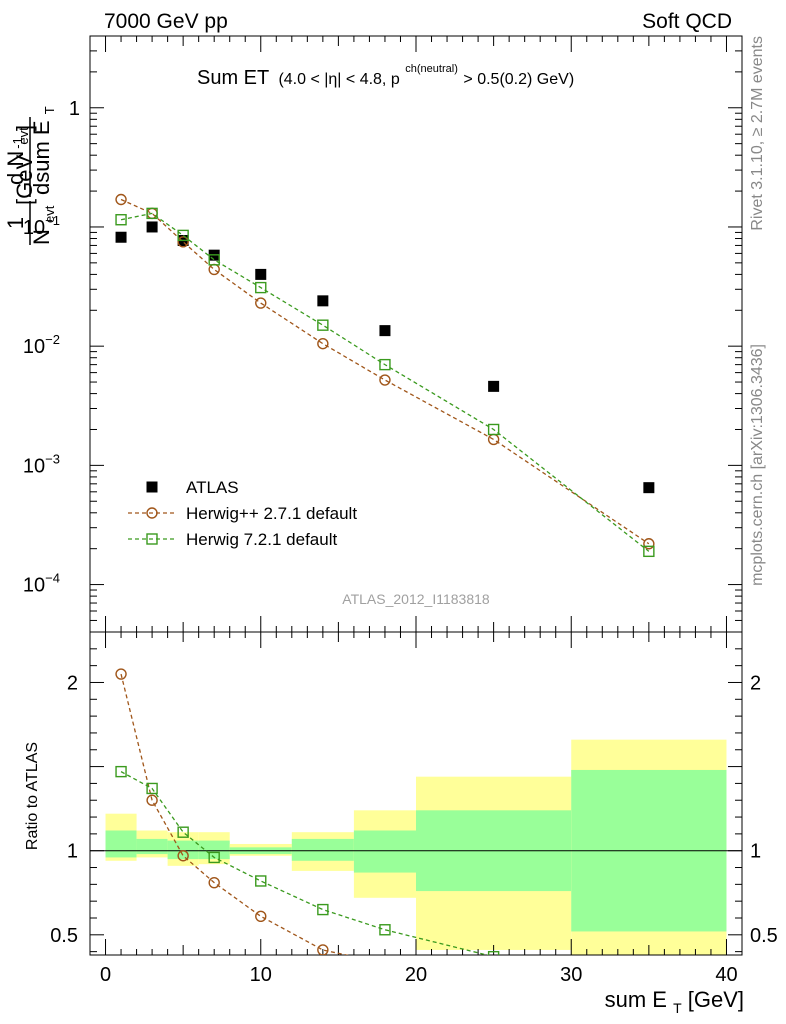 Image resolution: width=786 pixels, height=1024 pixels. What do you see at coordinates (52, 220) in the screenshot?
I see `tick-exponent: −1` at bounding box center [52, 220].